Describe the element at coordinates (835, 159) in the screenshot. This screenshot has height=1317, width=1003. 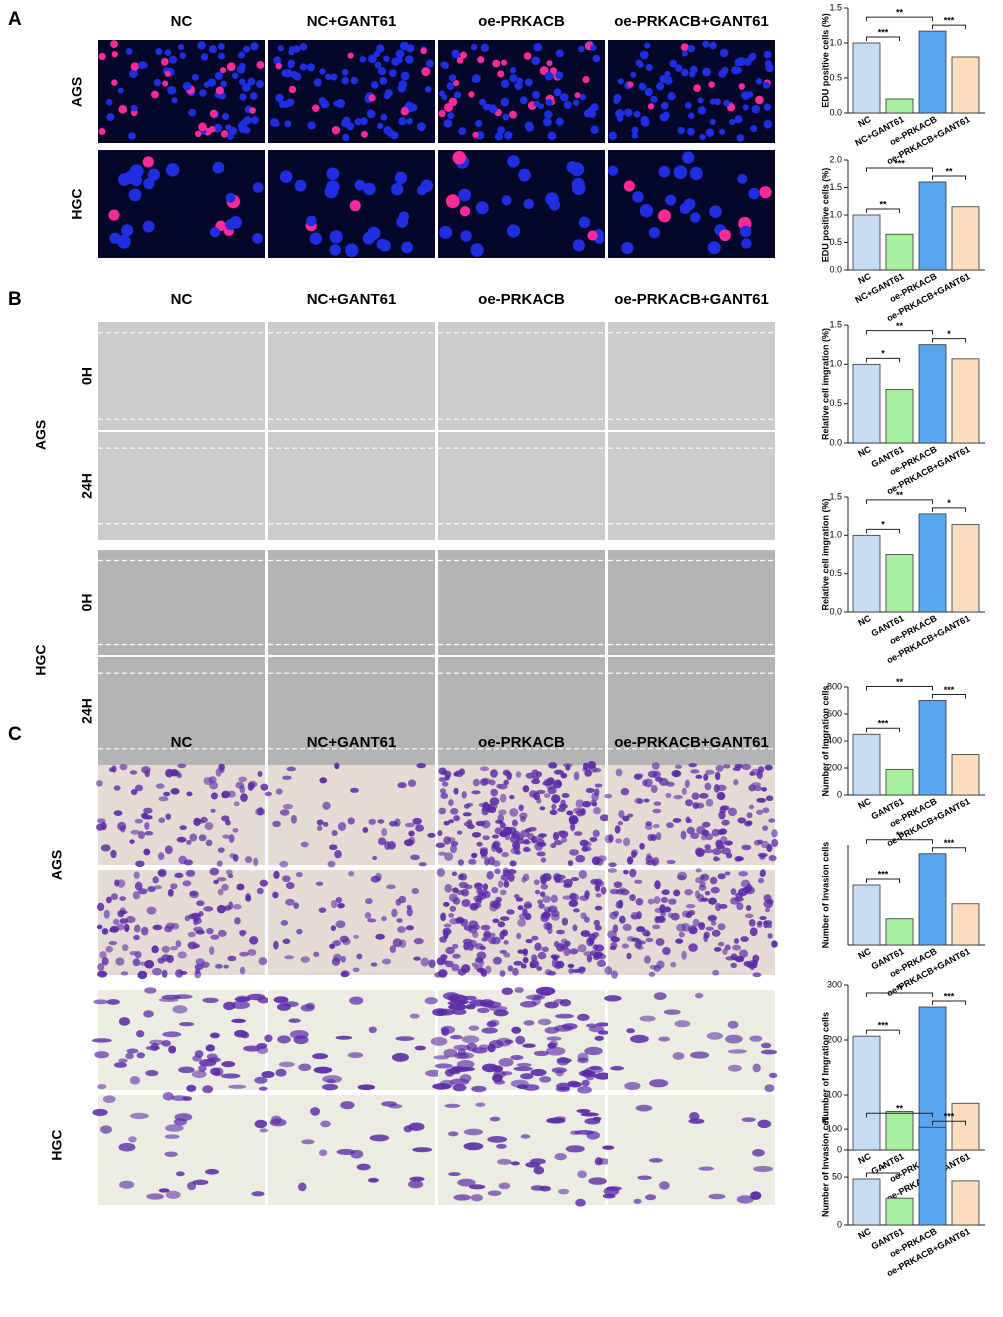
I see `y-tick-label: 2.0` at that location.